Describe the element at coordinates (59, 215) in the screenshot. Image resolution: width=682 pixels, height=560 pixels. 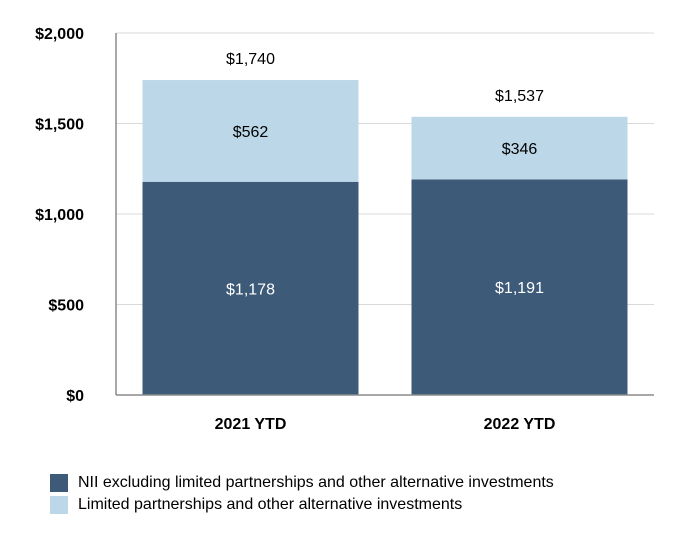
I see `y-tick-label: $1,000` at that location.